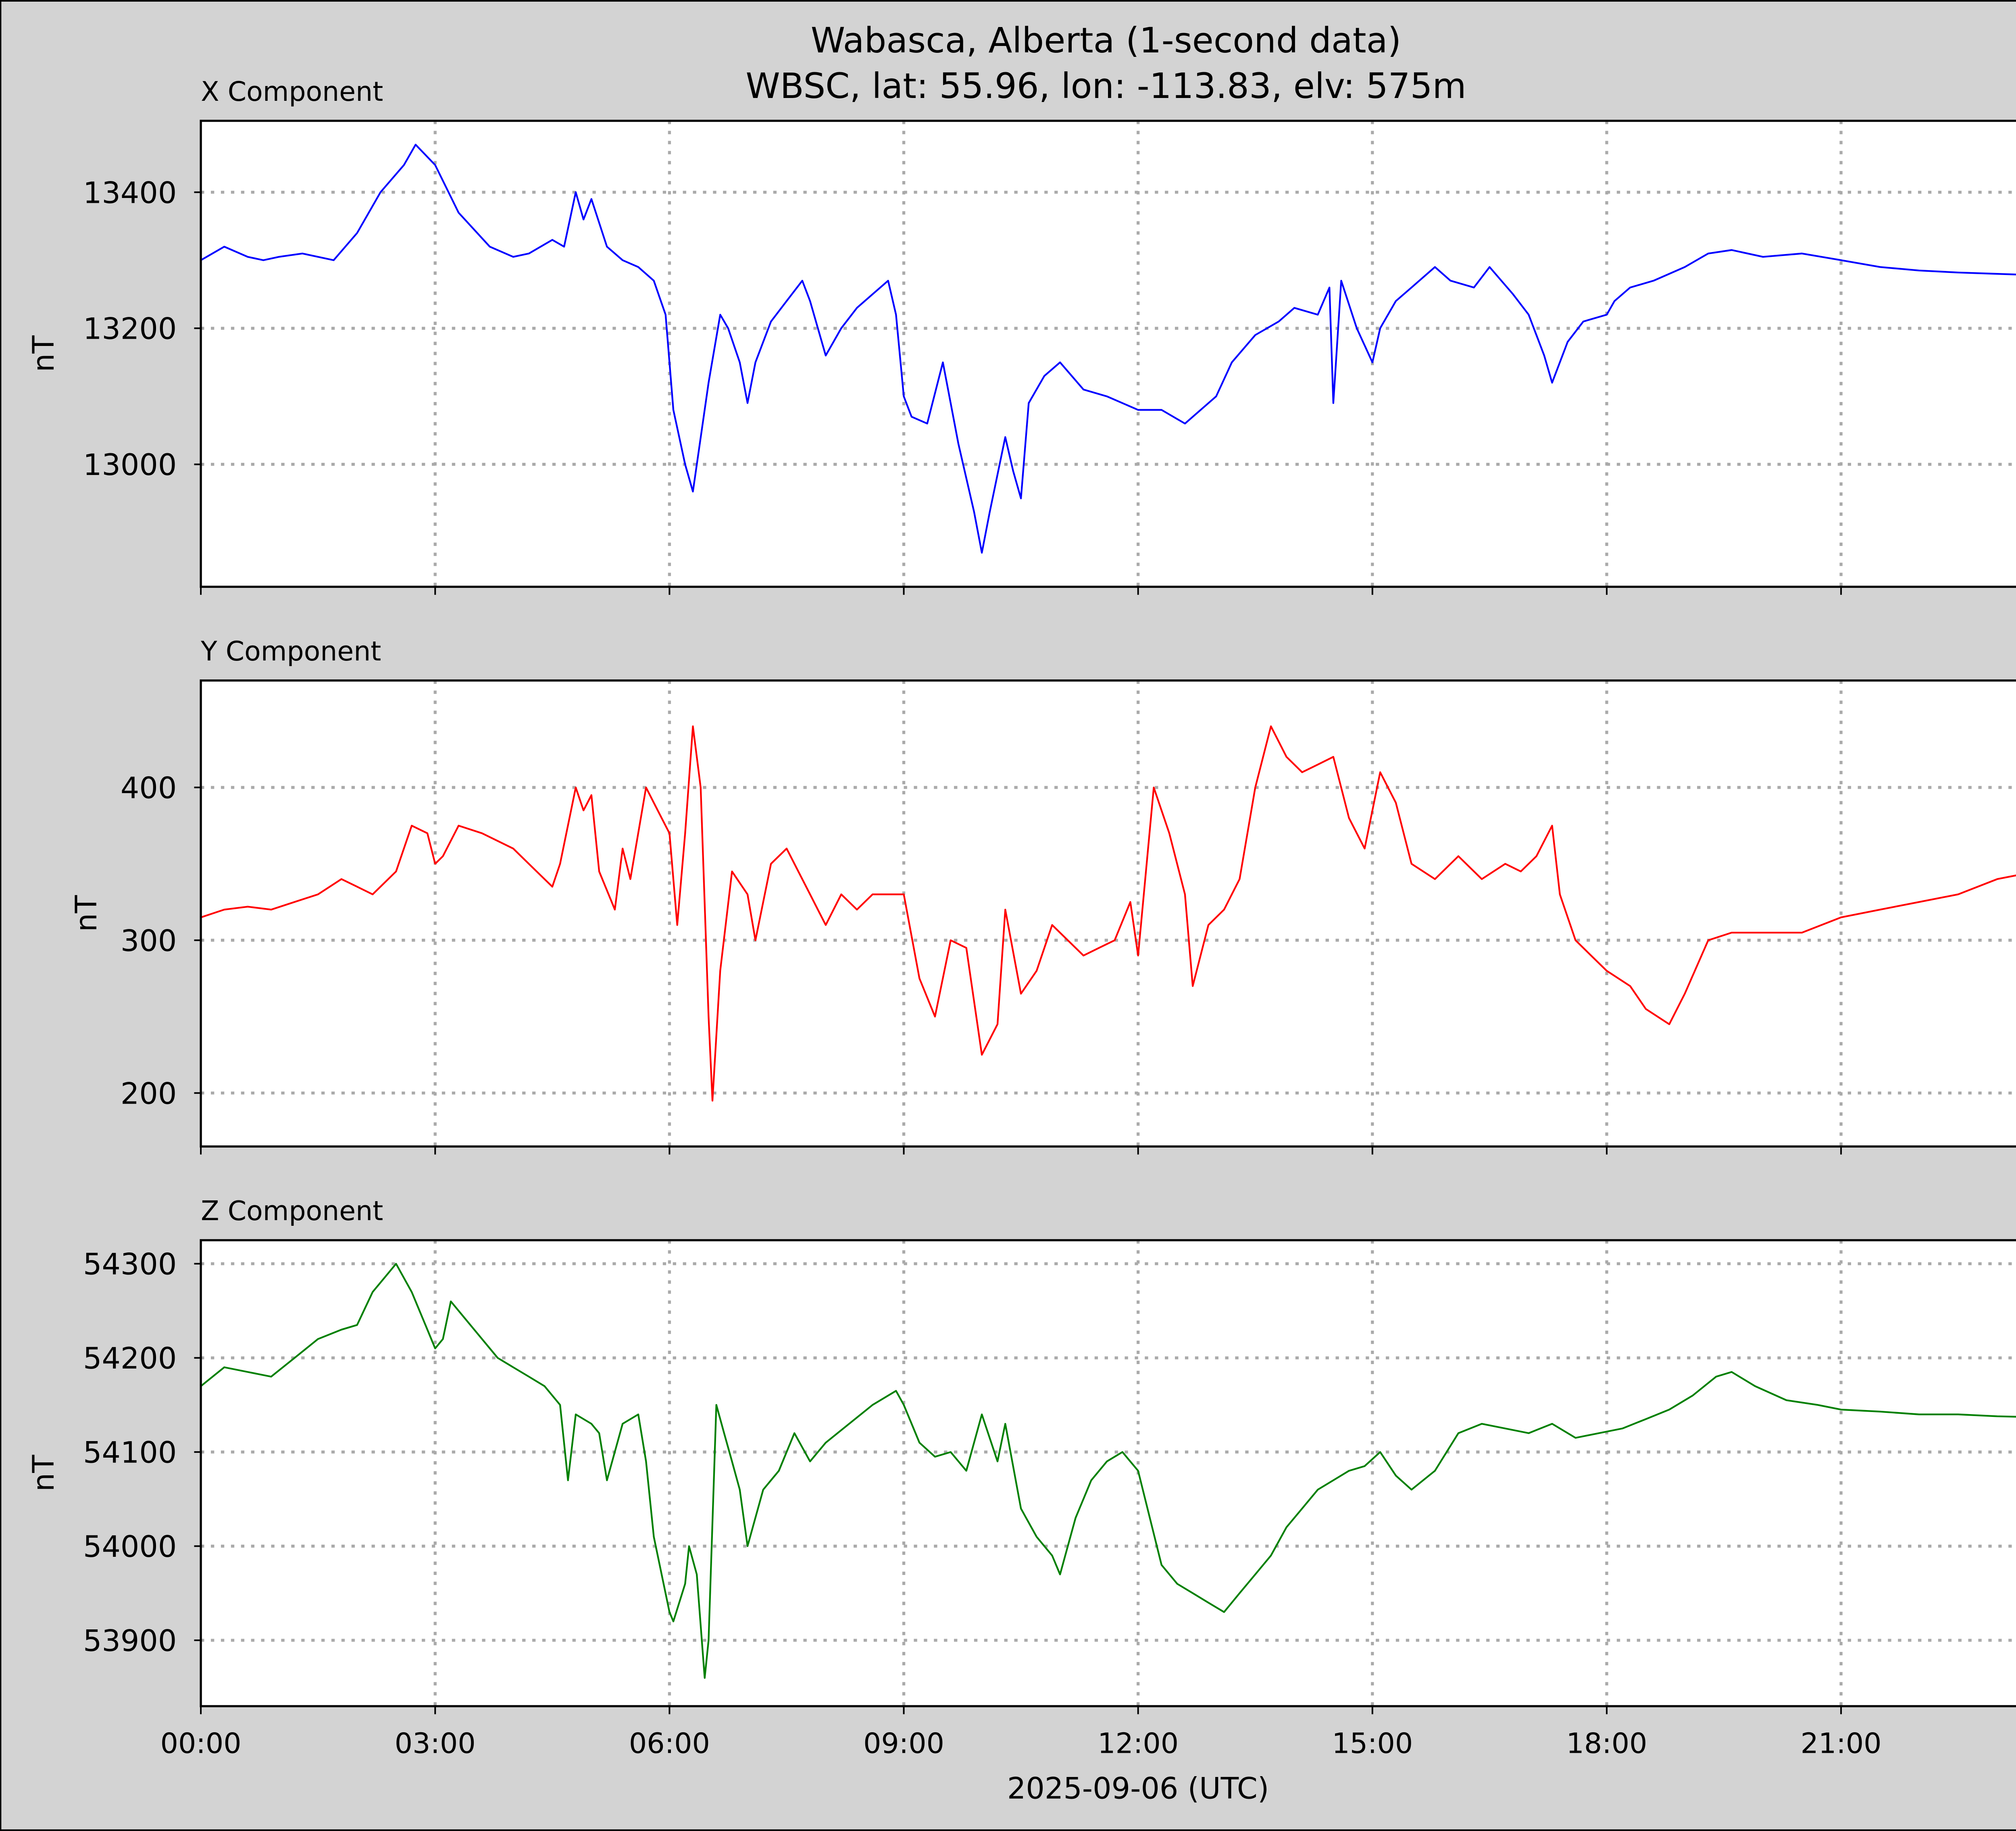  What do you see at coordinates (1372, 1743) in the screenshot?
I see `x-tick-label: 15:00` at bounding box center [1372, 1743].